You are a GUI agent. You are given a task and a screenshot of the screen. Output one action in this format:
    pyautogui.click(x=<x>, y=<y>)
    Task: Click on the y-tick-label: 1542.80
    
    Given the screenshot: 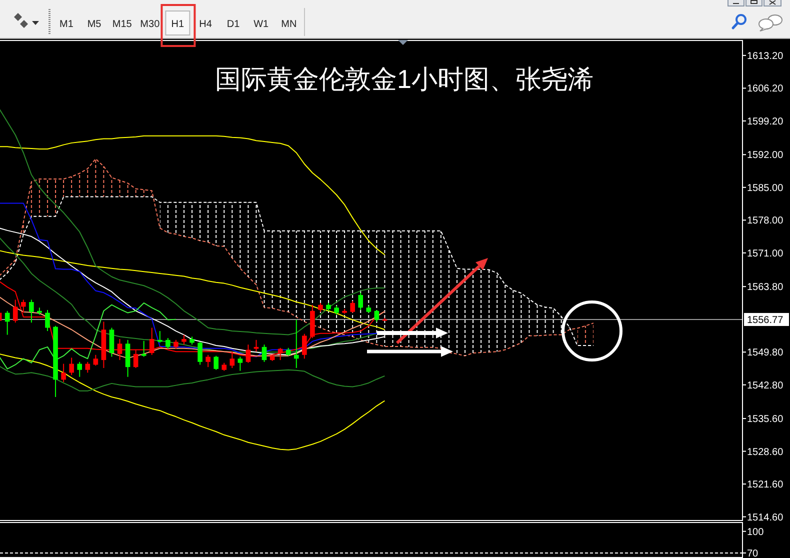 What is the action you would take?
    pyautogui.click(x=765, y=386)
    